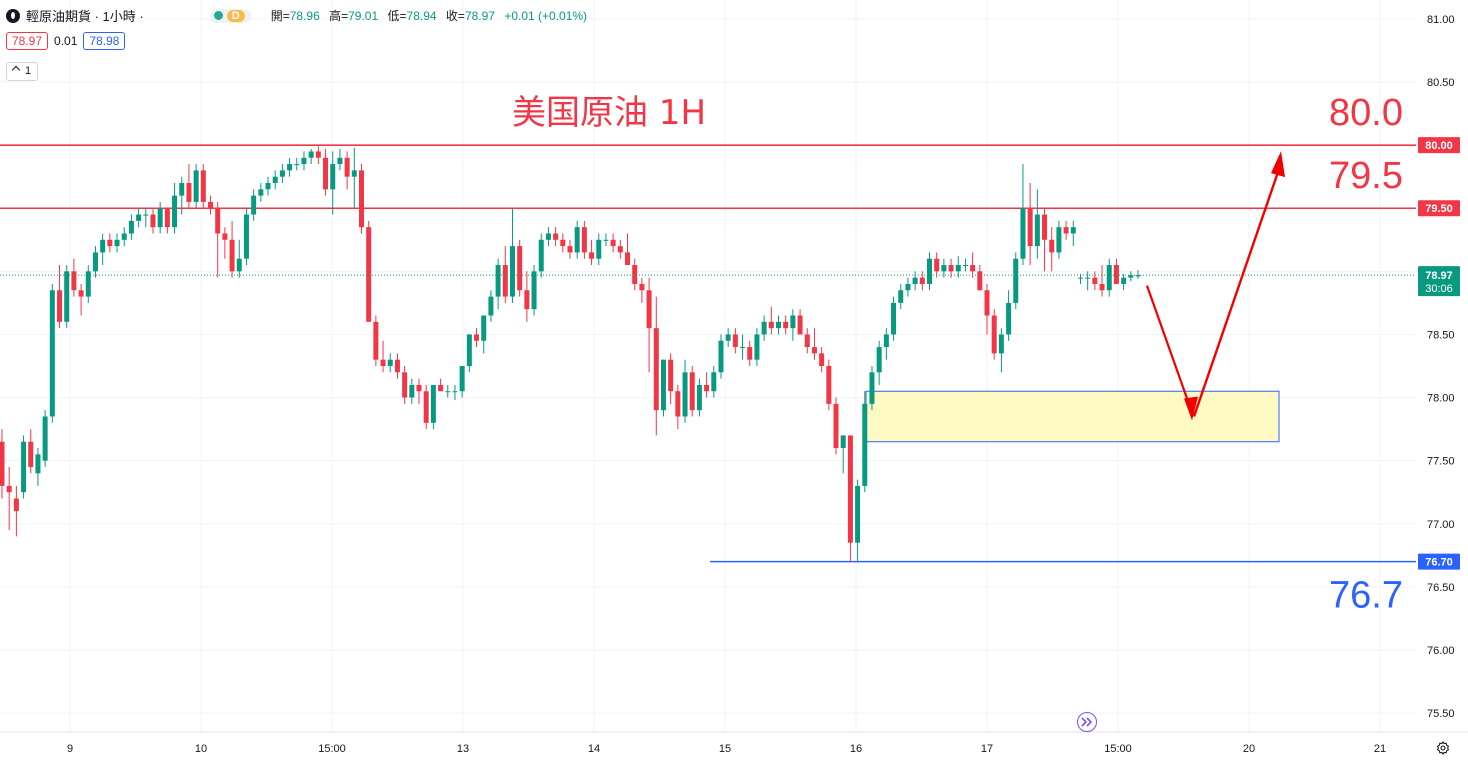 Image resolution: width=1468 pixels, height=763 pixels. What do you see at coordinates (13, 15) in the screenshot?
I see `oil-drop-icon` at bounding box center [13, 15].